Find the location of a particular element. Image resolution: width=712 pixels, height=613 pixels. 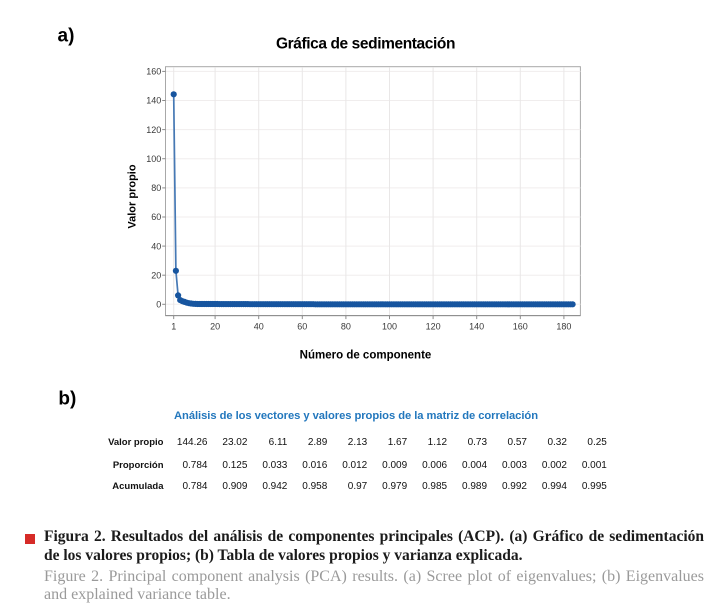

svg-text: Número de componente is located at coordinates (366, 356).